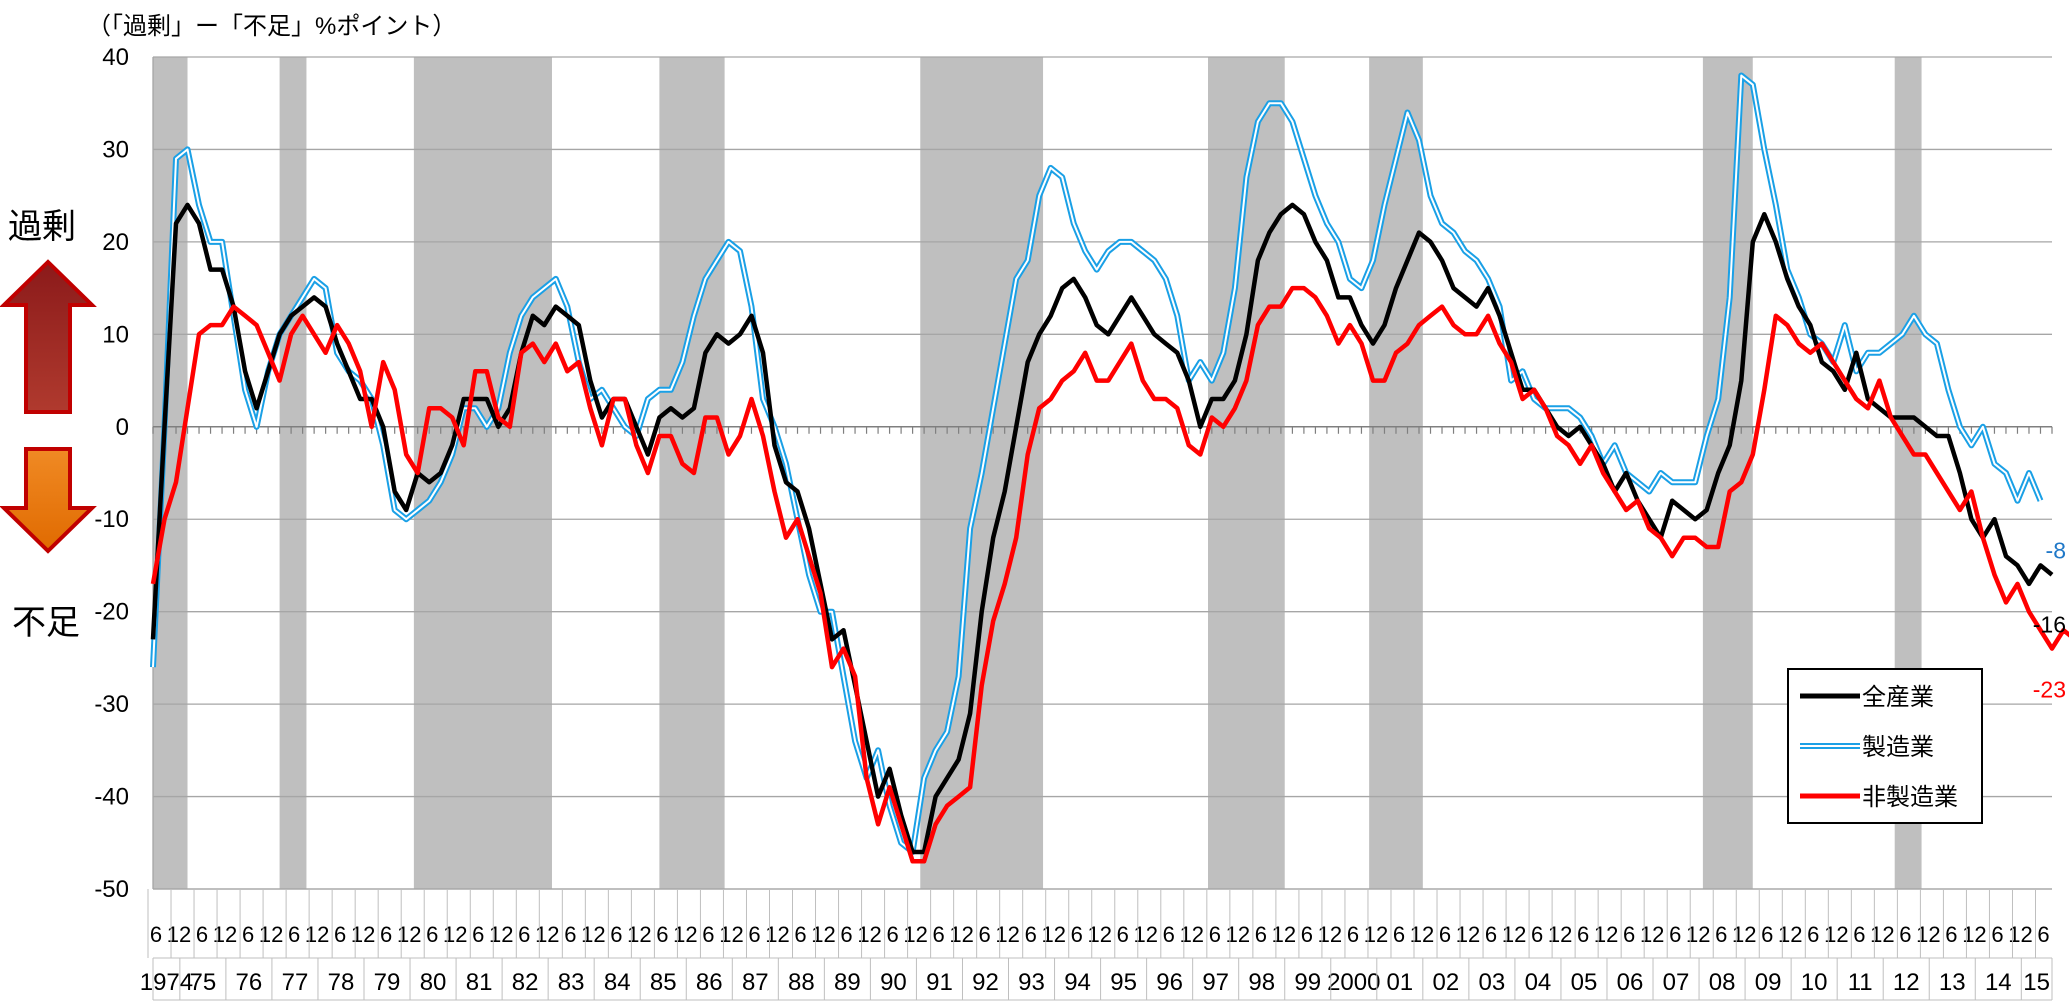  Describe the element at coordinates (571, 982) in the screenshot. I see `x-year-label: 83` at that location.